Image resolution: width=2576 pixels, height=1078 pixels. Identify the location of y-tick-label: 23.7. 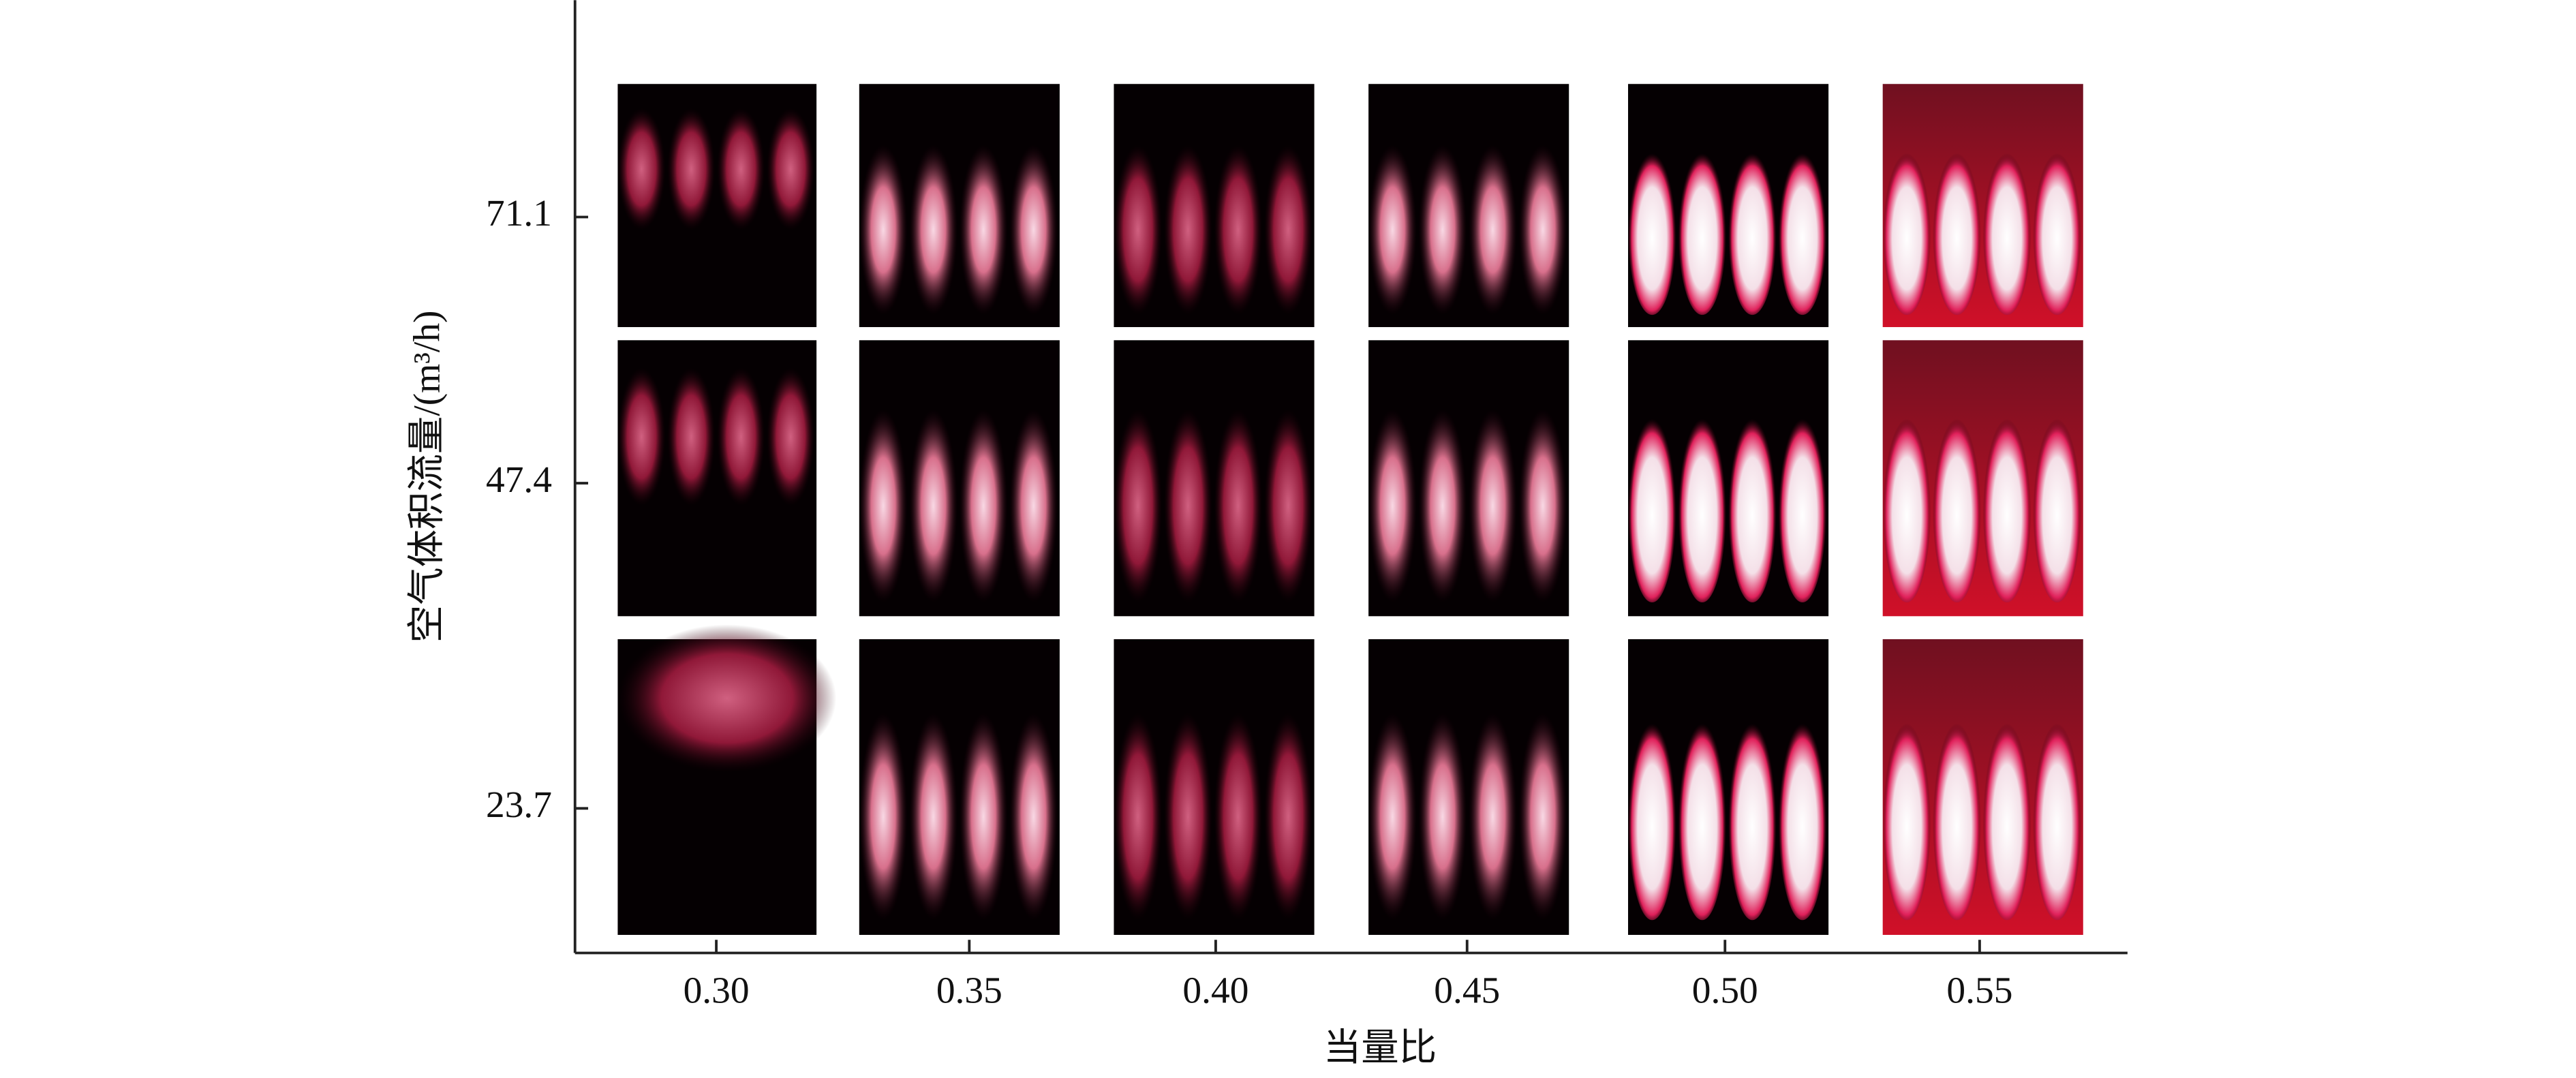
(519, 804).